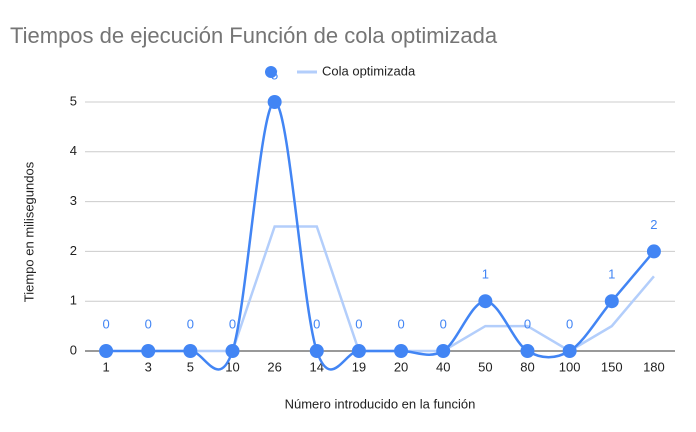  Describe the element at coordinates (28, 231) in the screenshot. I see `y-axis-label: Tiempo en milisegundos` at that location.